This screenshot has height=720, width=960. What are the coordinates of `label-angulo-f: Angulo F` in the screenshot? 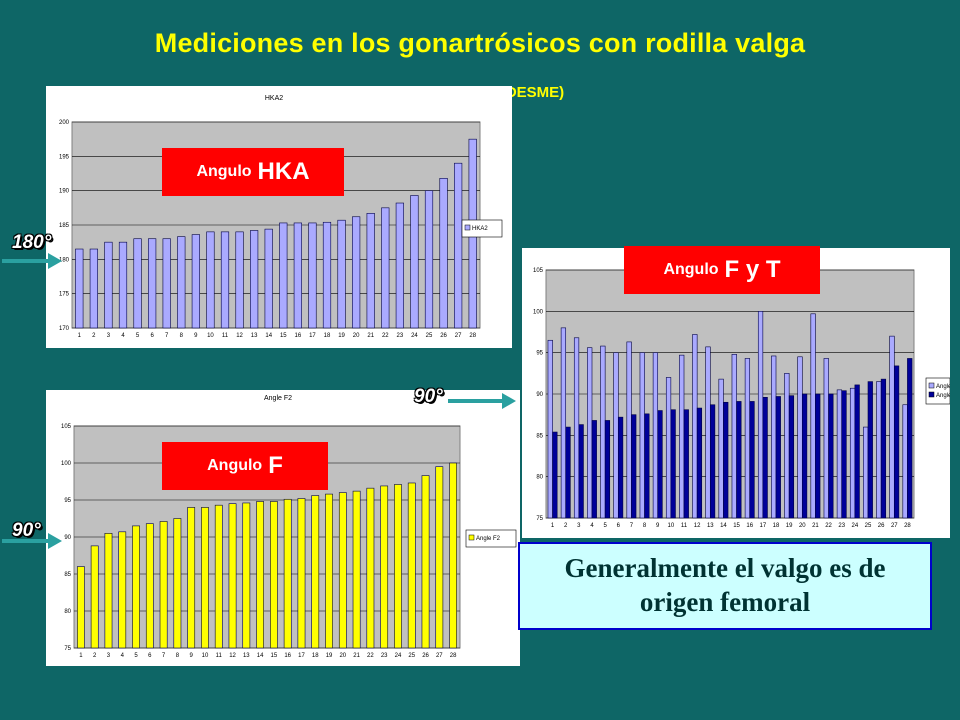 It's located at (245, 466).